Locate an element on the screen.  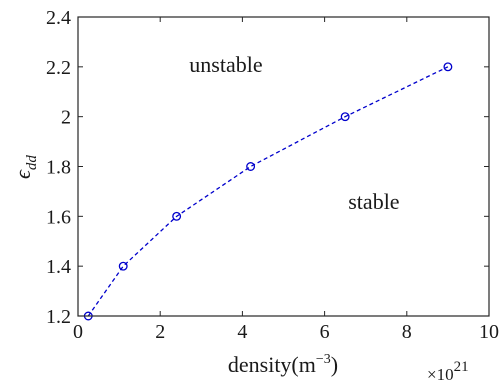
x-multiplier: ×10²¹ is located at coordinates (448, 371).